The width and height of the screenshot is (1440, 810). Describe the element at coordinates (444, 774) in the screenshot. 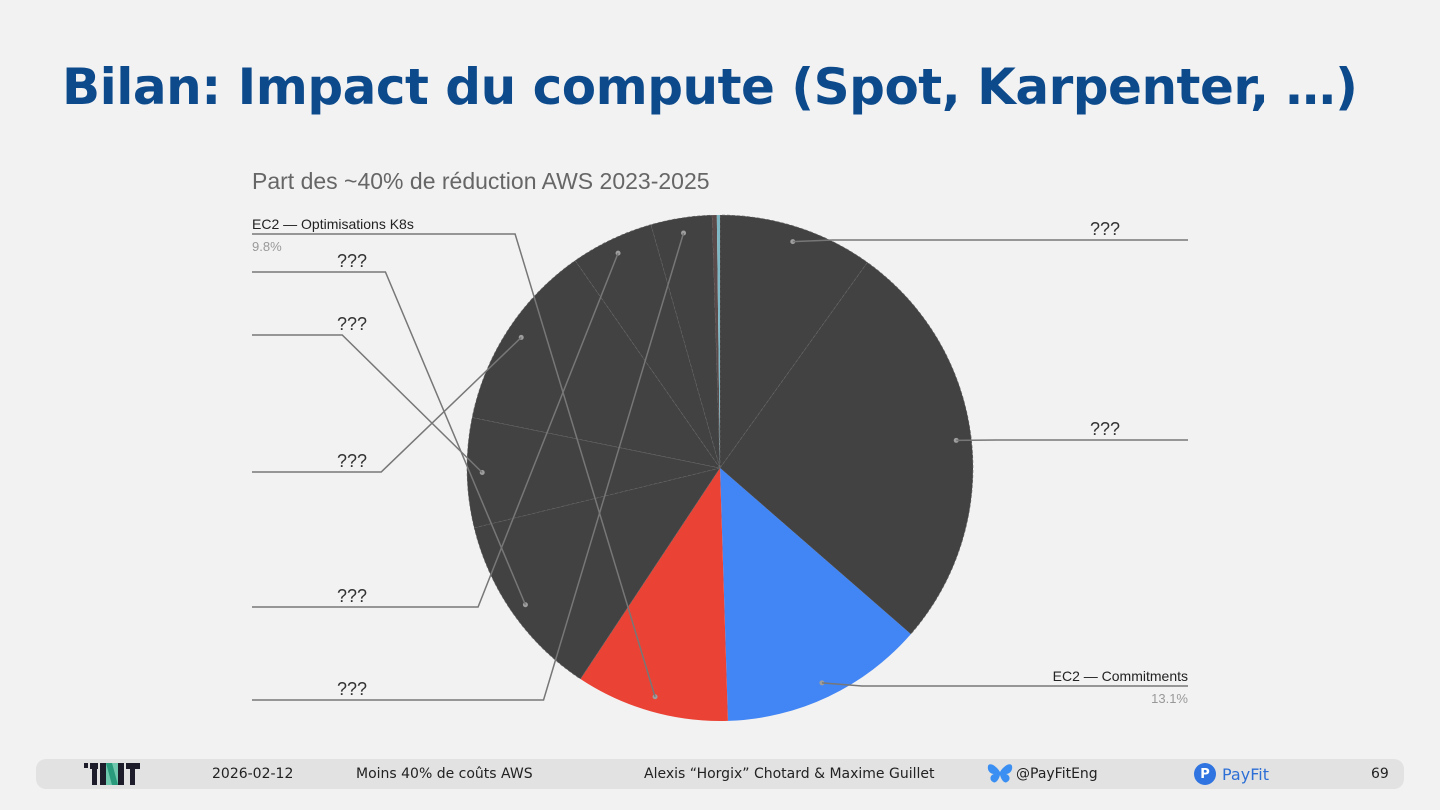

I see `footer-talk-title: Moins 40% de coûts AWS` at that location.